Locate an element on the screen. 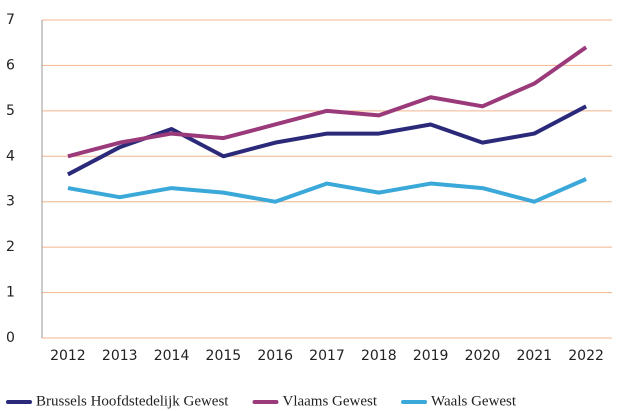 This screenshot has width=629, height=411. y-tick-label: 4 is located at coordinates (10, 156).